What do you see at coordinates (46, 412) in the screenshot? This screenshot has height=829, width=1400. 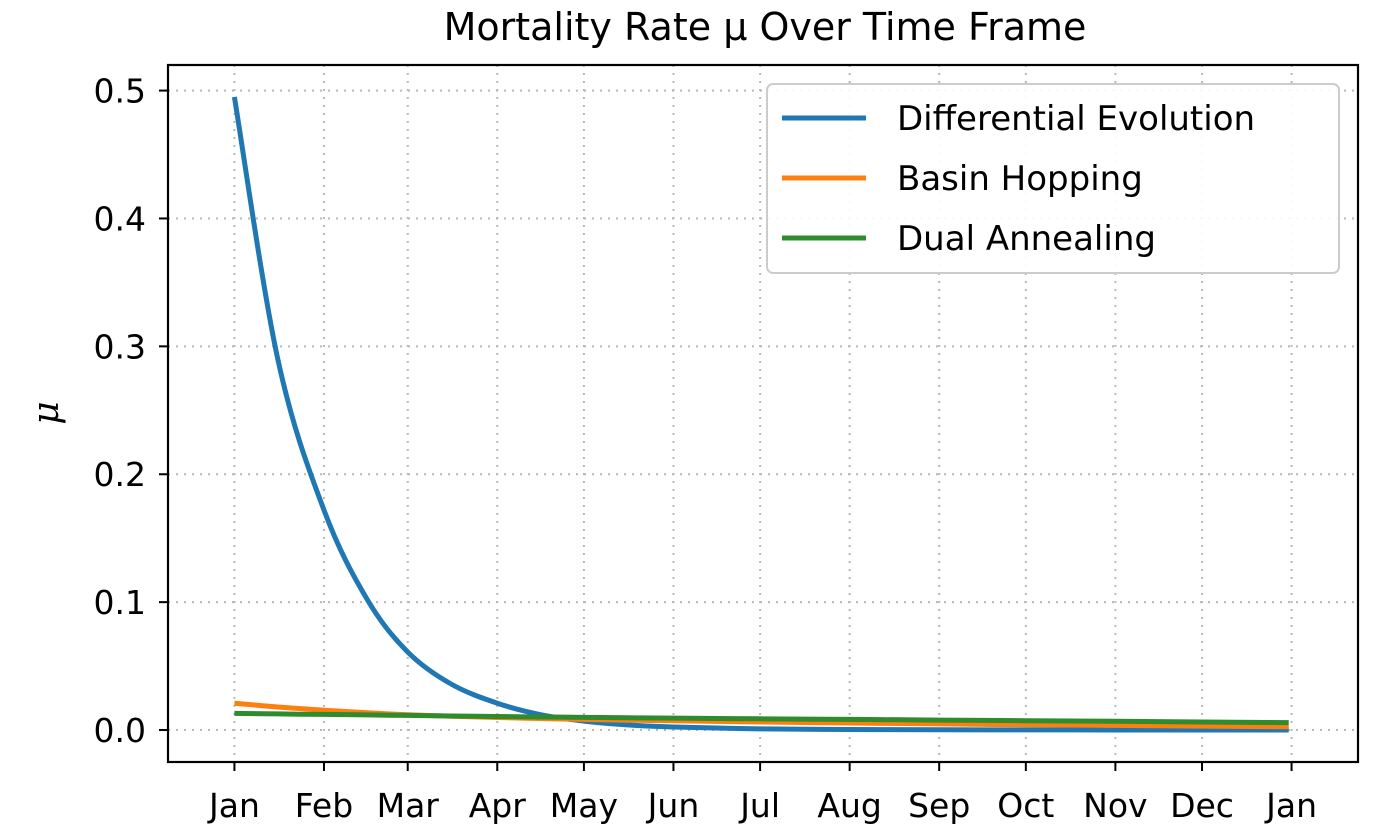 I see `y-axis-label: μ` at bounding box center [46, 412].